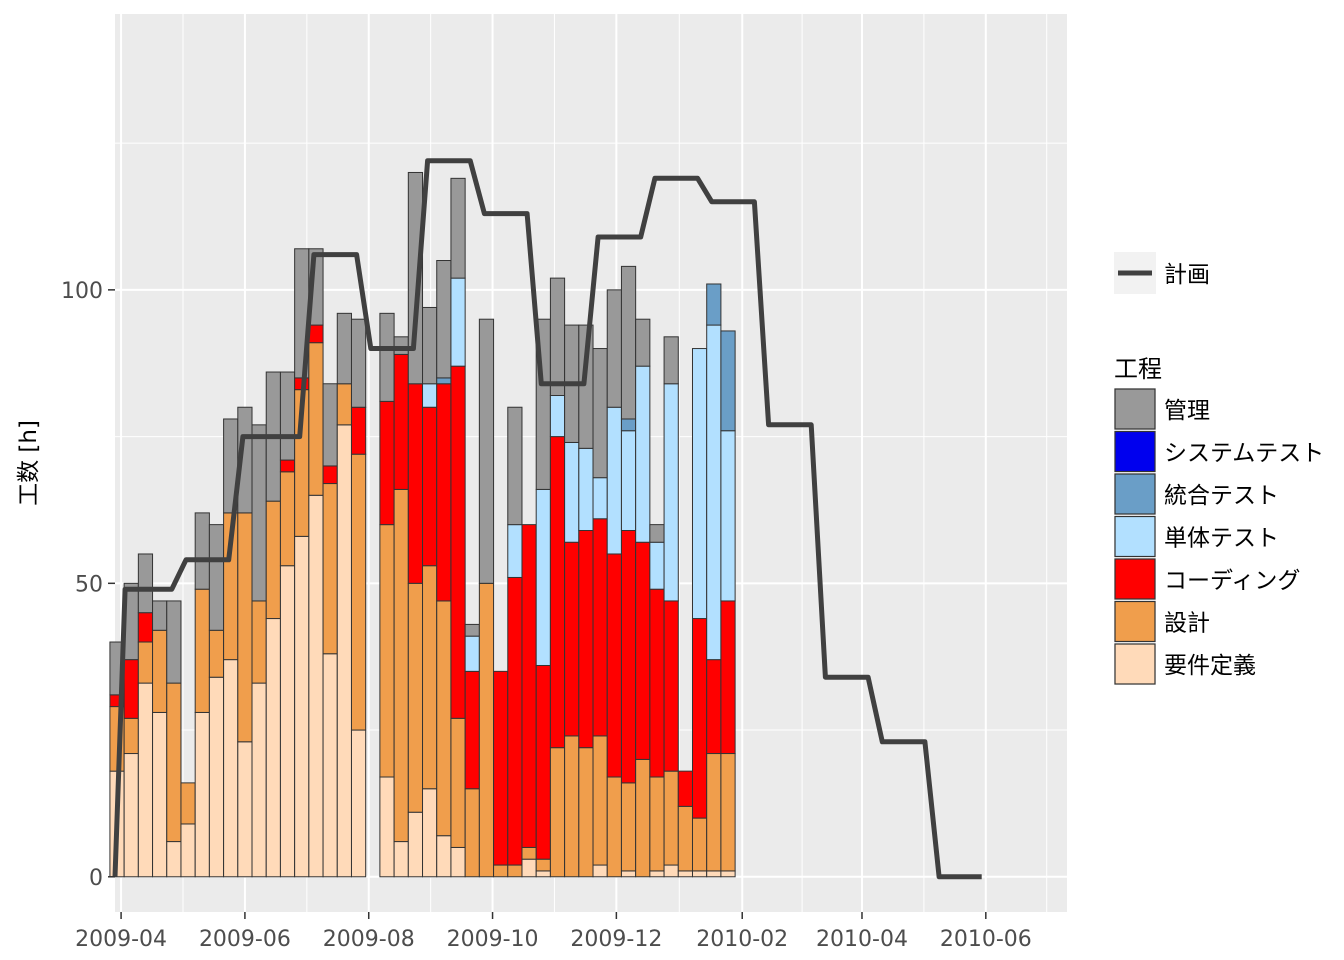 The image size is (1344, 960). What do you see at coordinates (1187, 411) in the screenshot?
I see `legend-label: 管理` at bounding box center [1187, 411].